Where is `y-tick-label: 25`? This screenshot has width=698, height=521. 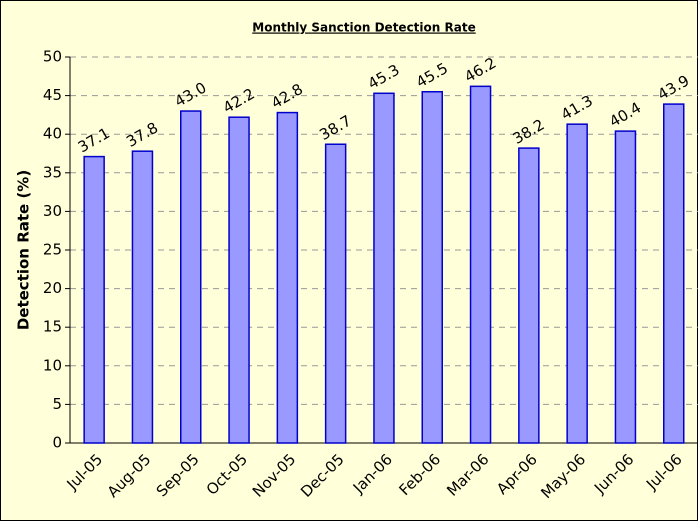 y-tick-label: 25 is located at coordinates (52, 250).